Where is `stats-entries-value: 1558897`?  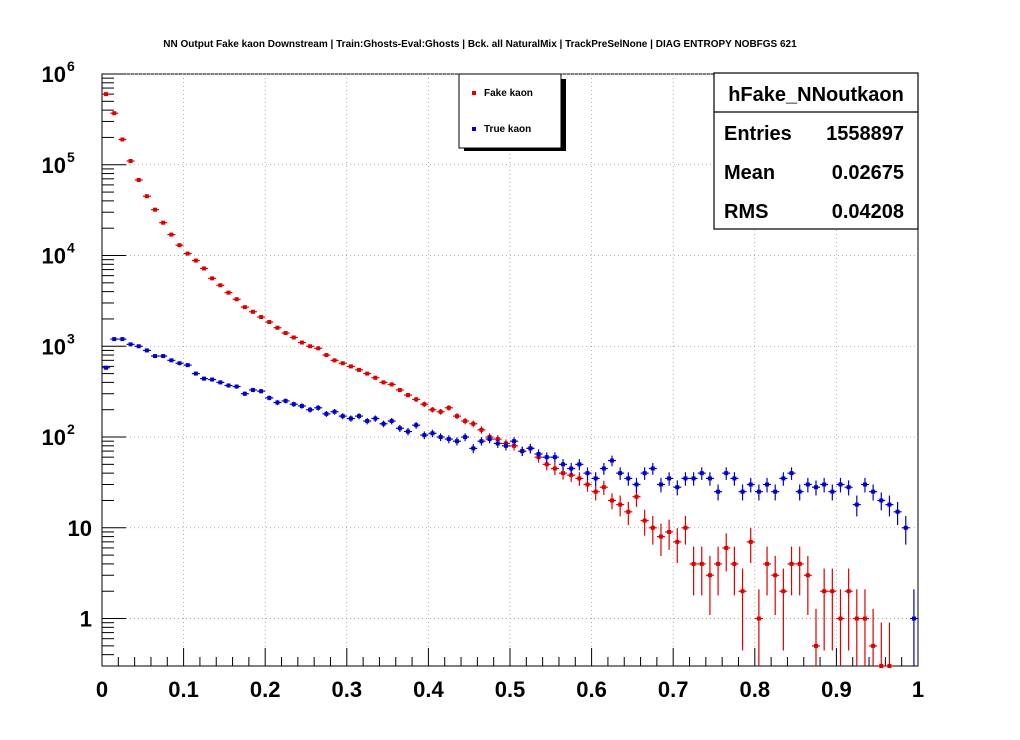 stats-entries-value: 1558897 is located at coordinates (865, 134).